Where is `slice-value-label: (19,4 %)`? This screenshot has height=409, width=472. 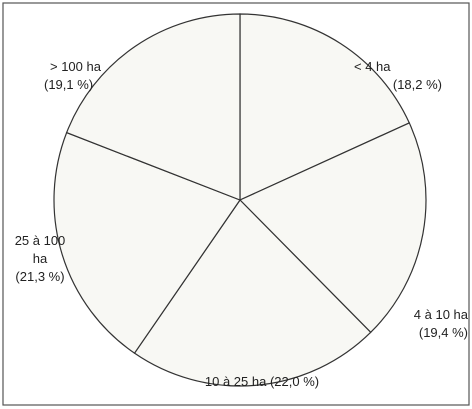
slice-value-label: (19,4 %) is located at coordinates (443, 332).